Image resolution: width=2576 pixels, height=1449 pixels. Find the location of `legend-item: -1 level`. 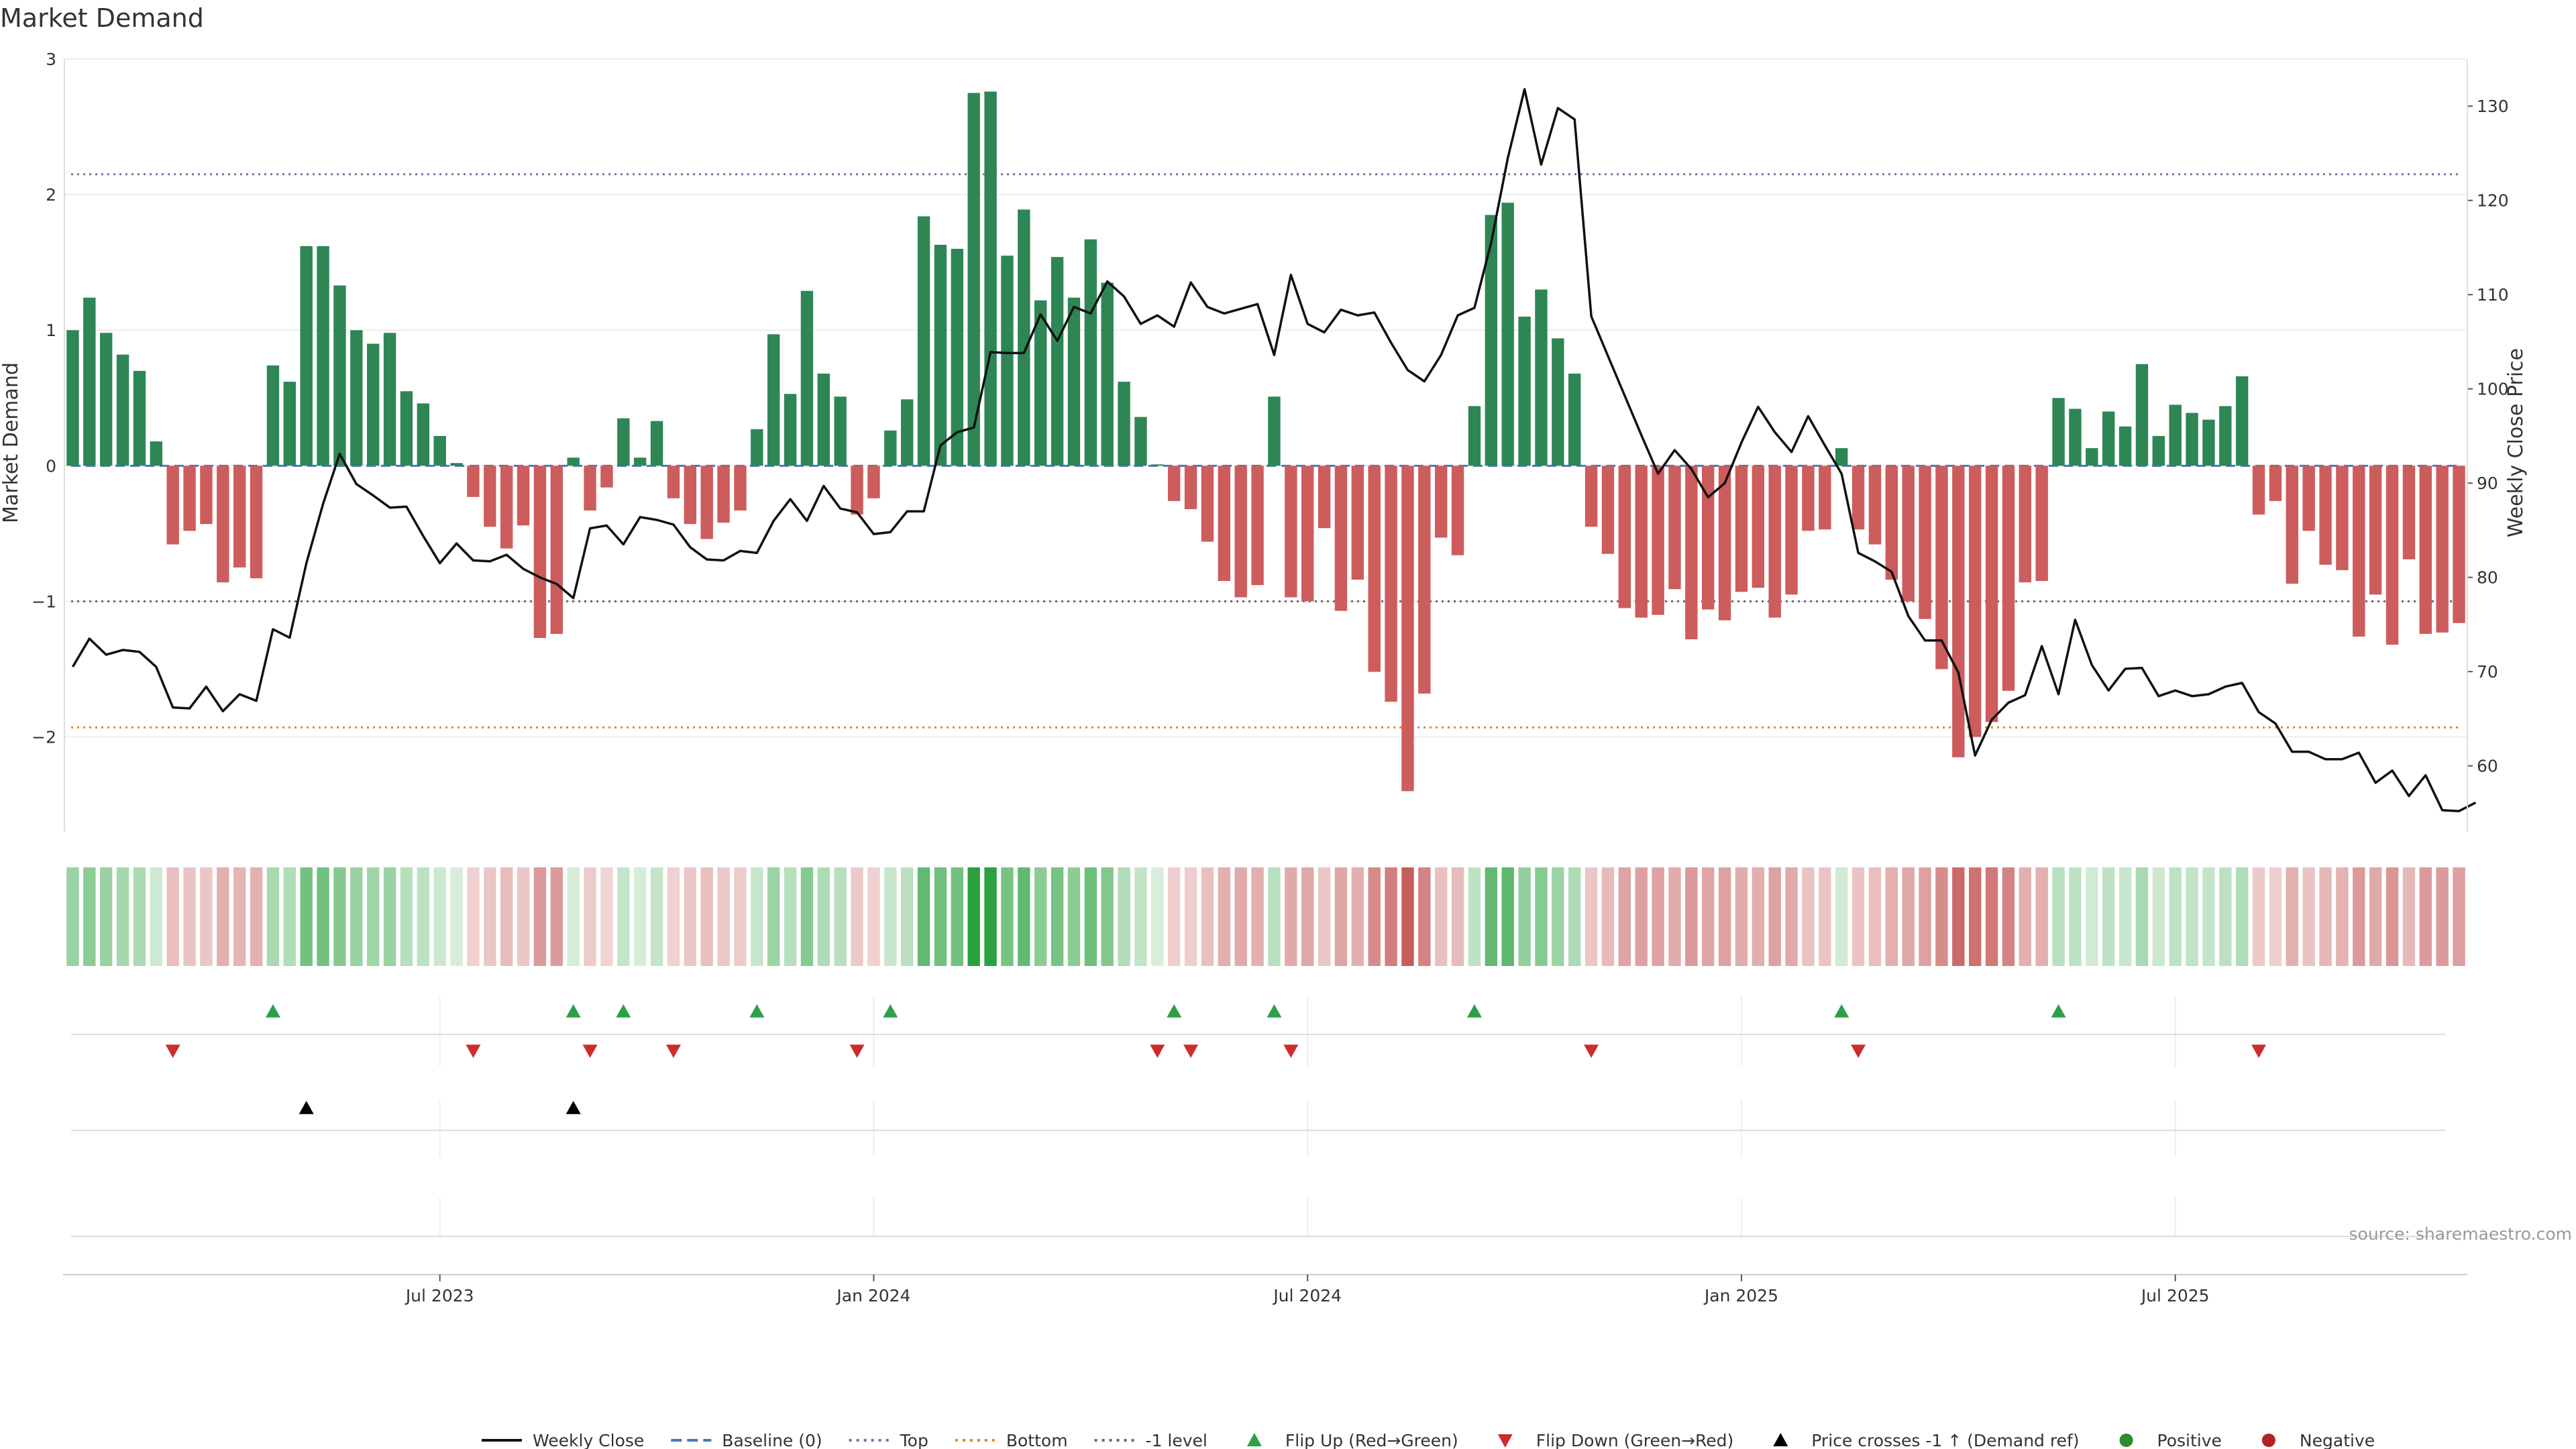

legend-item: -1 level is located at coordinates (1151, 1440).